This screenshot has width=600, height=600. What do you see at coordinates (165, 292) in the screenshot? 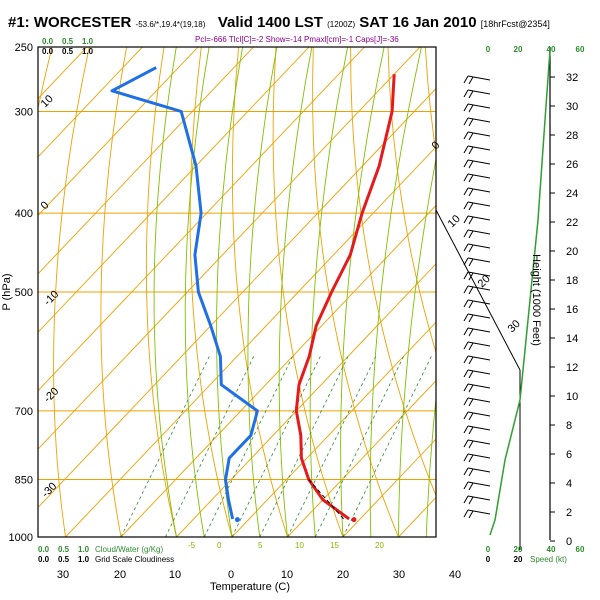
I see `moist-adiabat--10` at bounding box center [165, 292].